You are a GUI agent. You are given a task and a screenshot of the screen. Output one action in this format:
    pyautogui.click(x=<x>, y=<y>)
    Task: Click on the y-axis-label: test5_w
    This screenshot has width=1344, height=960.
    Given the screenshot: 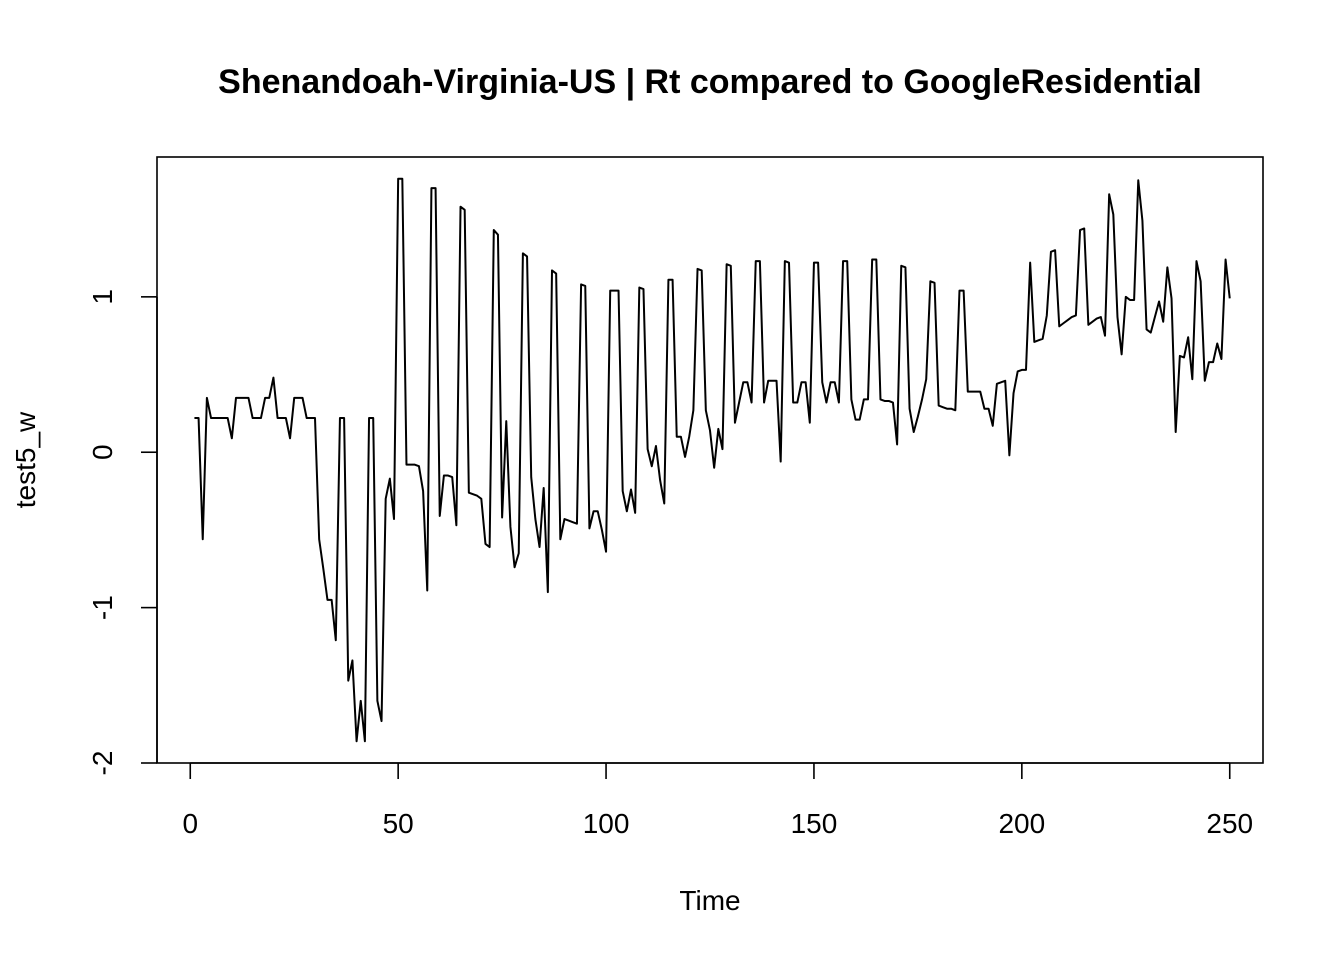 What is the action you would take?
    pyautogui.click(x=25, y=459)
    